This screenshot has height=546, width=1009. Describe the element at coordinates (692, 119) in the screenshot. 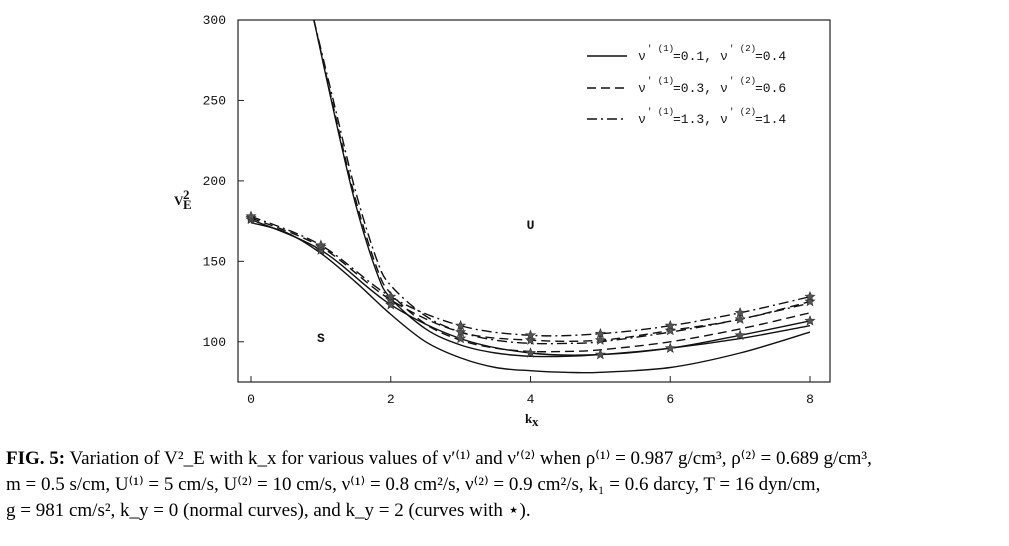

I see `legend-value-1: =1.3,` at that location.